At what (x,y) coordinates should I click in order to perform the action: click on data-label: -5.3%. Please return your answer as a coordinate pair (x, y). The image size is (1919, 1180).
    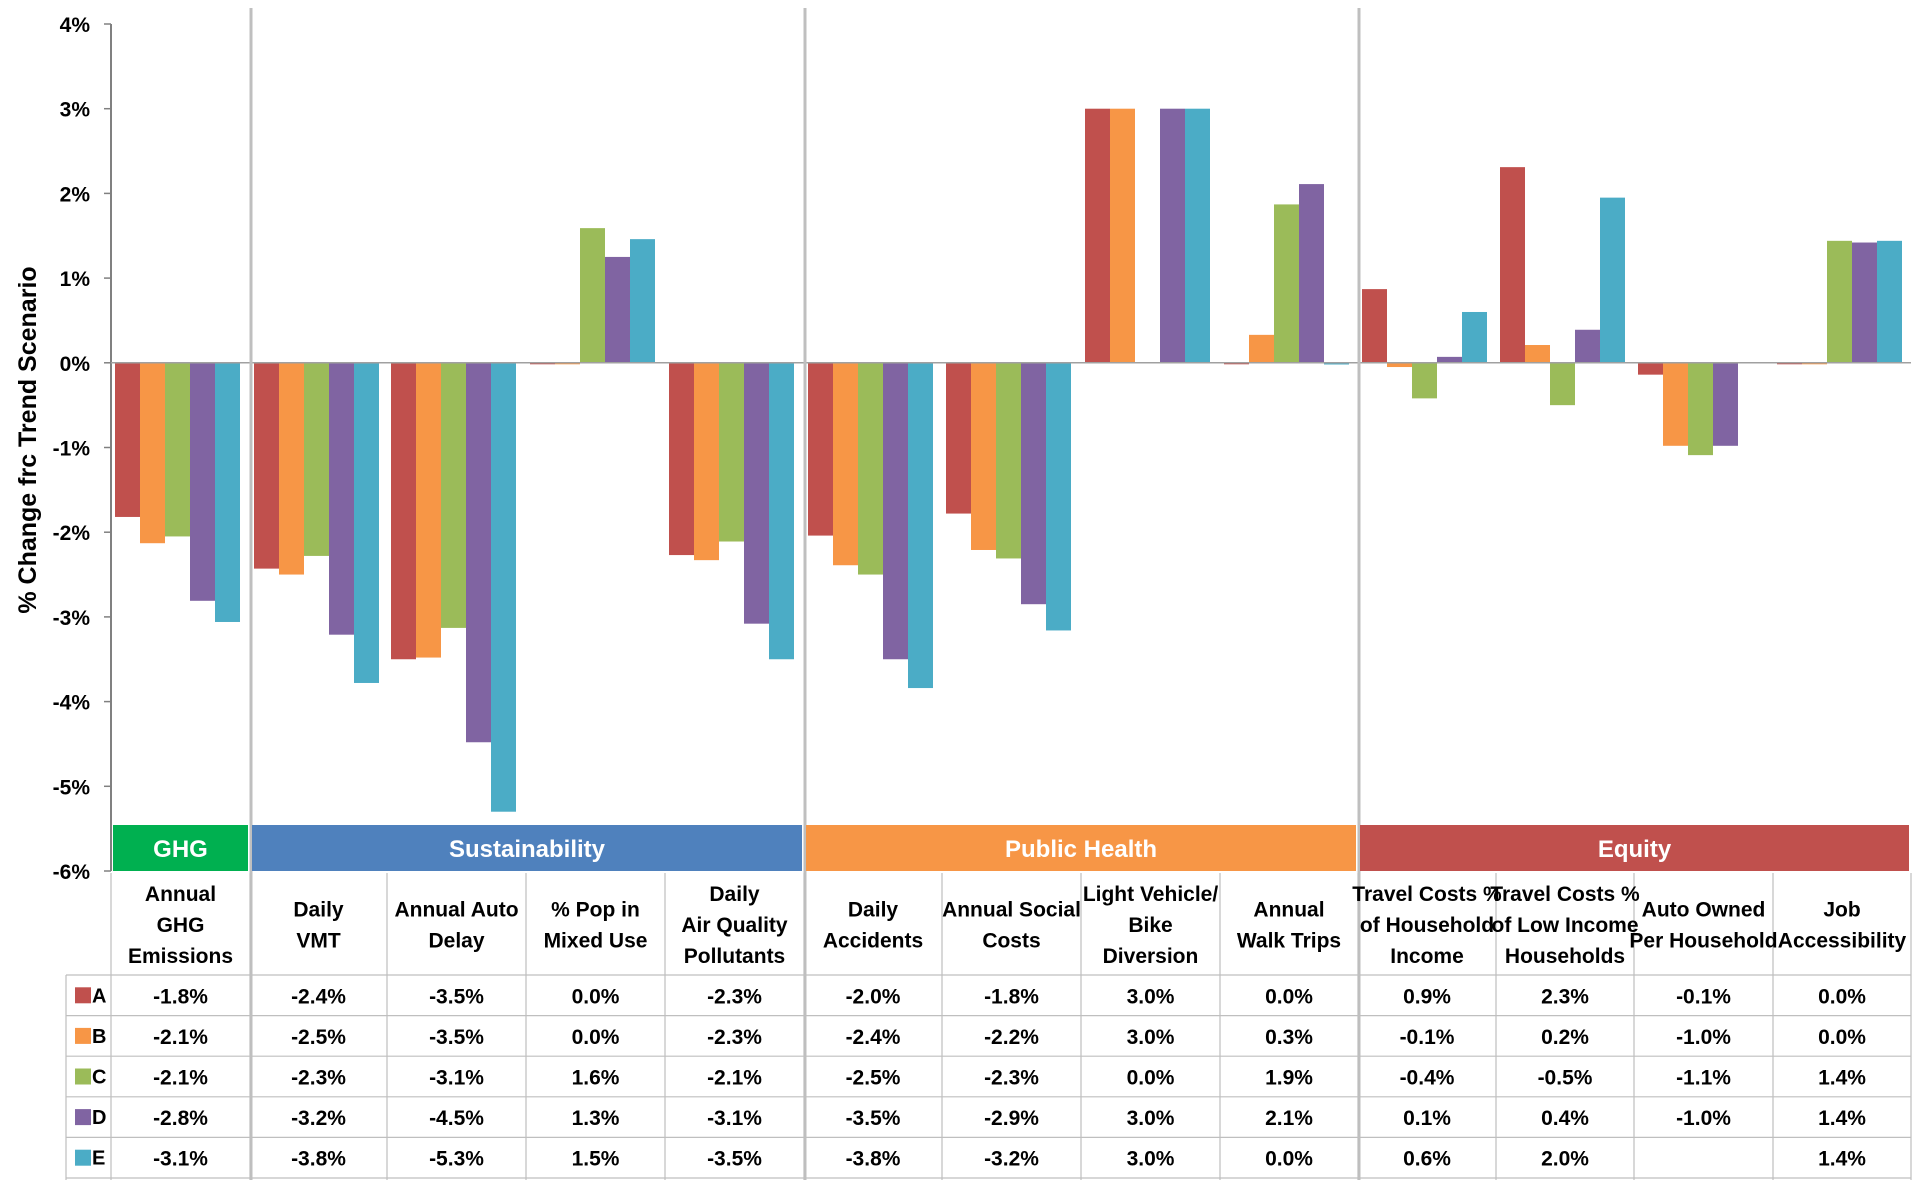
    Looking at the image, I should click on (456, 1159).